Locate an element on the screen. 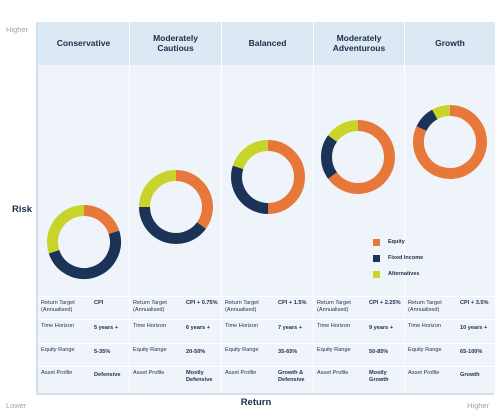  legend-item-fixed-income: Fixed Income is located at coordinates (428, 258).